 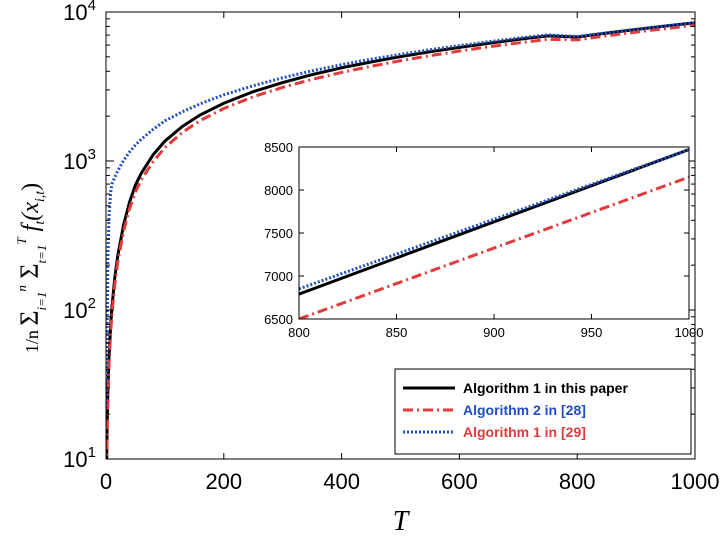 I want to click on x-tick-label: 200, so click(x=223, y=481).